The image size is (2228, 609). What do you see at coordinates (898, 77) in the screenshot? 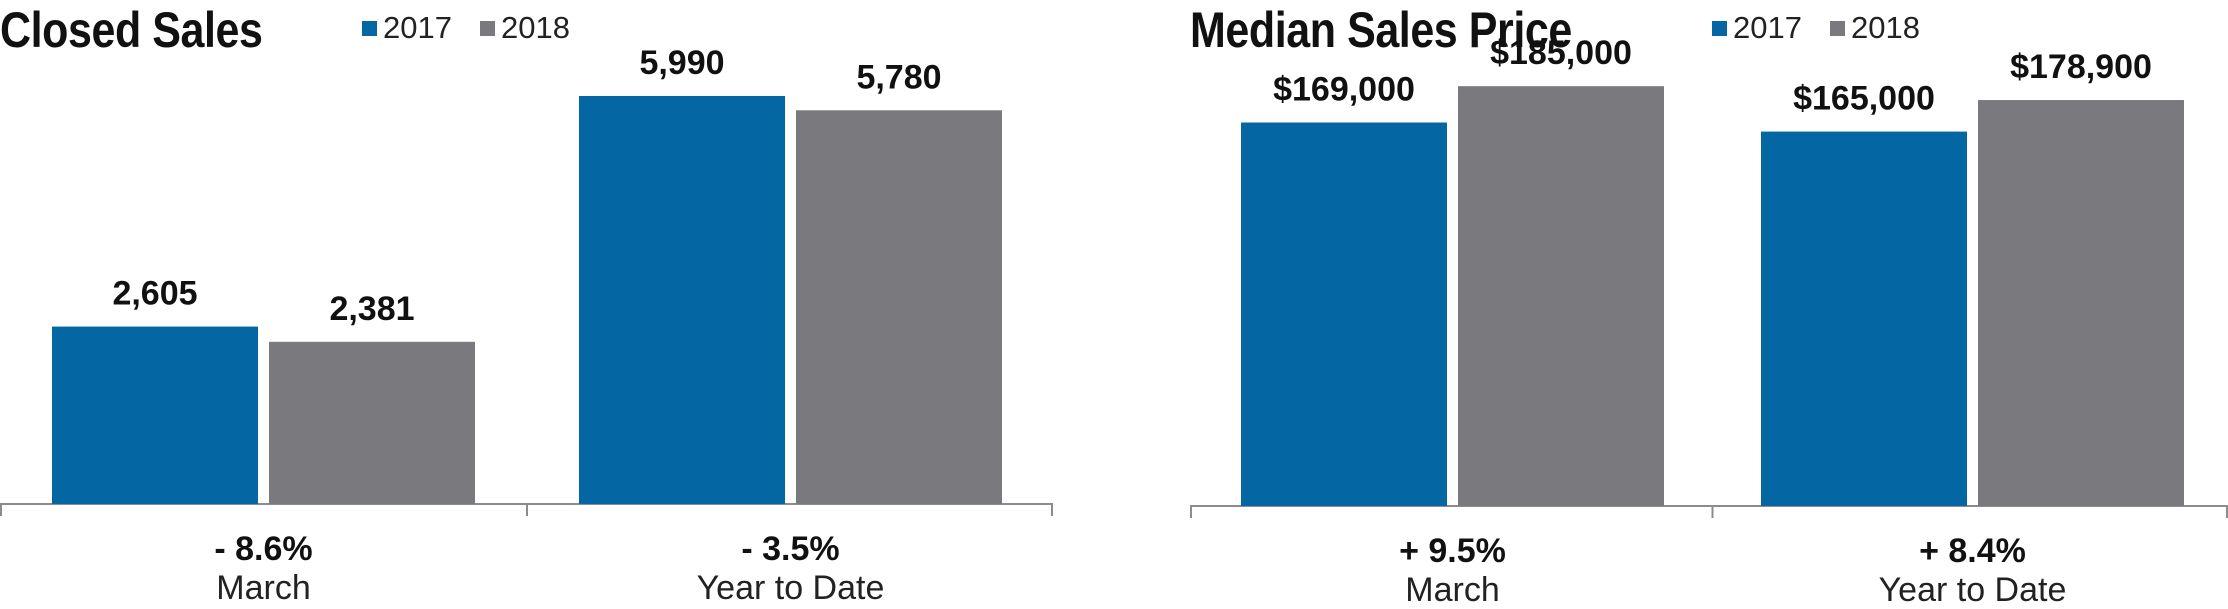
I see `bar-value-label: 5,780` at bounding box center [898, 77].